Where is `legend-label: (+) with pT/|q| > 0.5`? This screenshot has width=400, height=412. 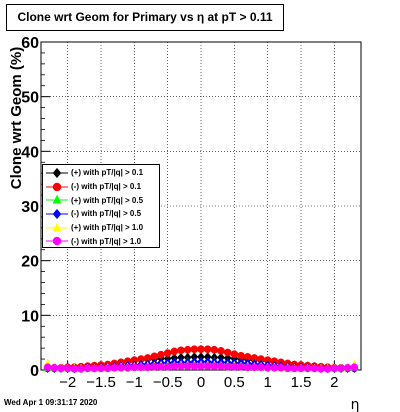 legend-label: (+) with pT/|q| > 0.5 is located at coordinates (107, 200).